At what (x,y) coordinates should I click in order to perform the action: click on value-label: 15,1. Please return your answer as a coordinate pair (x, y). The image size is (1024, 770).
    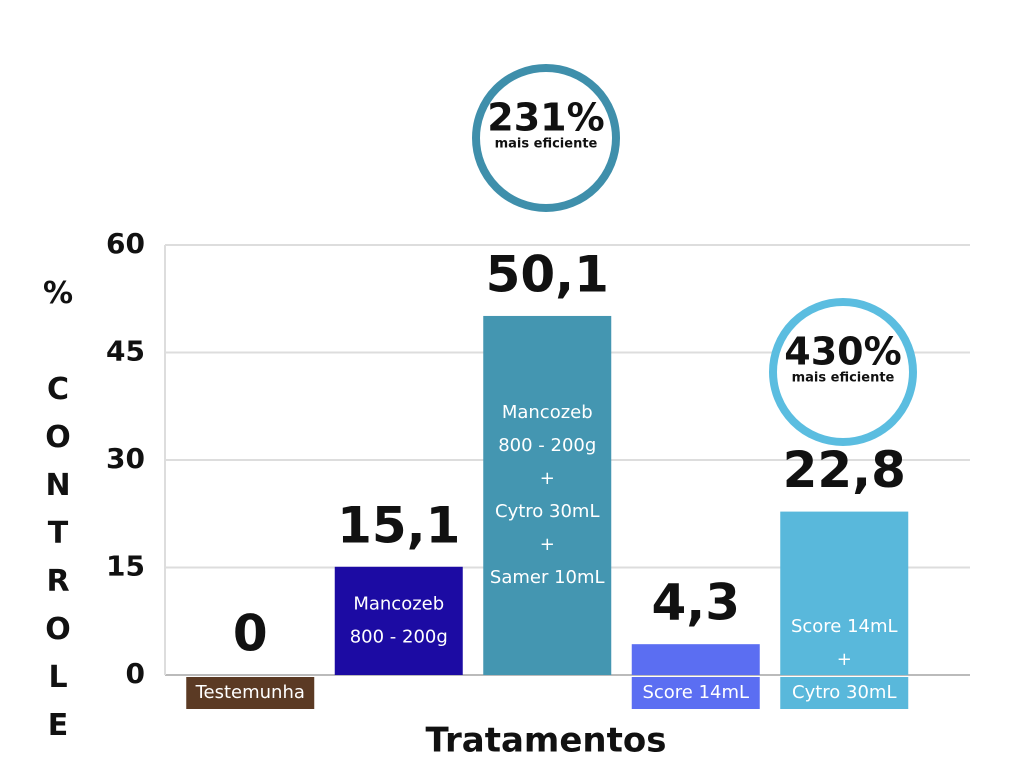
    Looking at the image, I should click on (398, 525).